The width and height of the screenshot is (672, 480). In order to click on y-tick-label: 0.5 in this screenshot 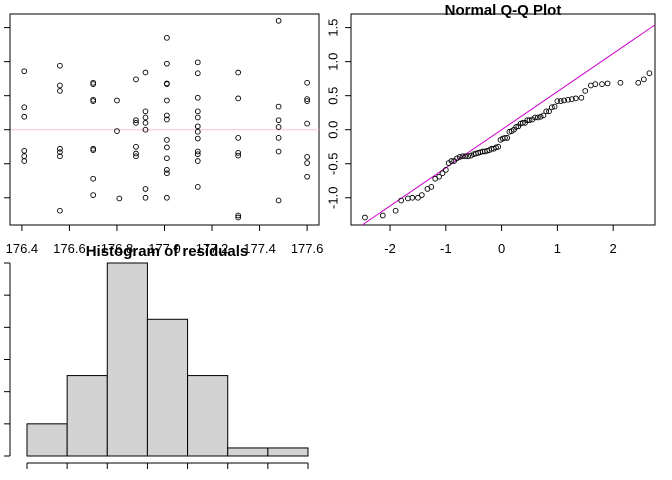, I will do `click(332, 96)`.